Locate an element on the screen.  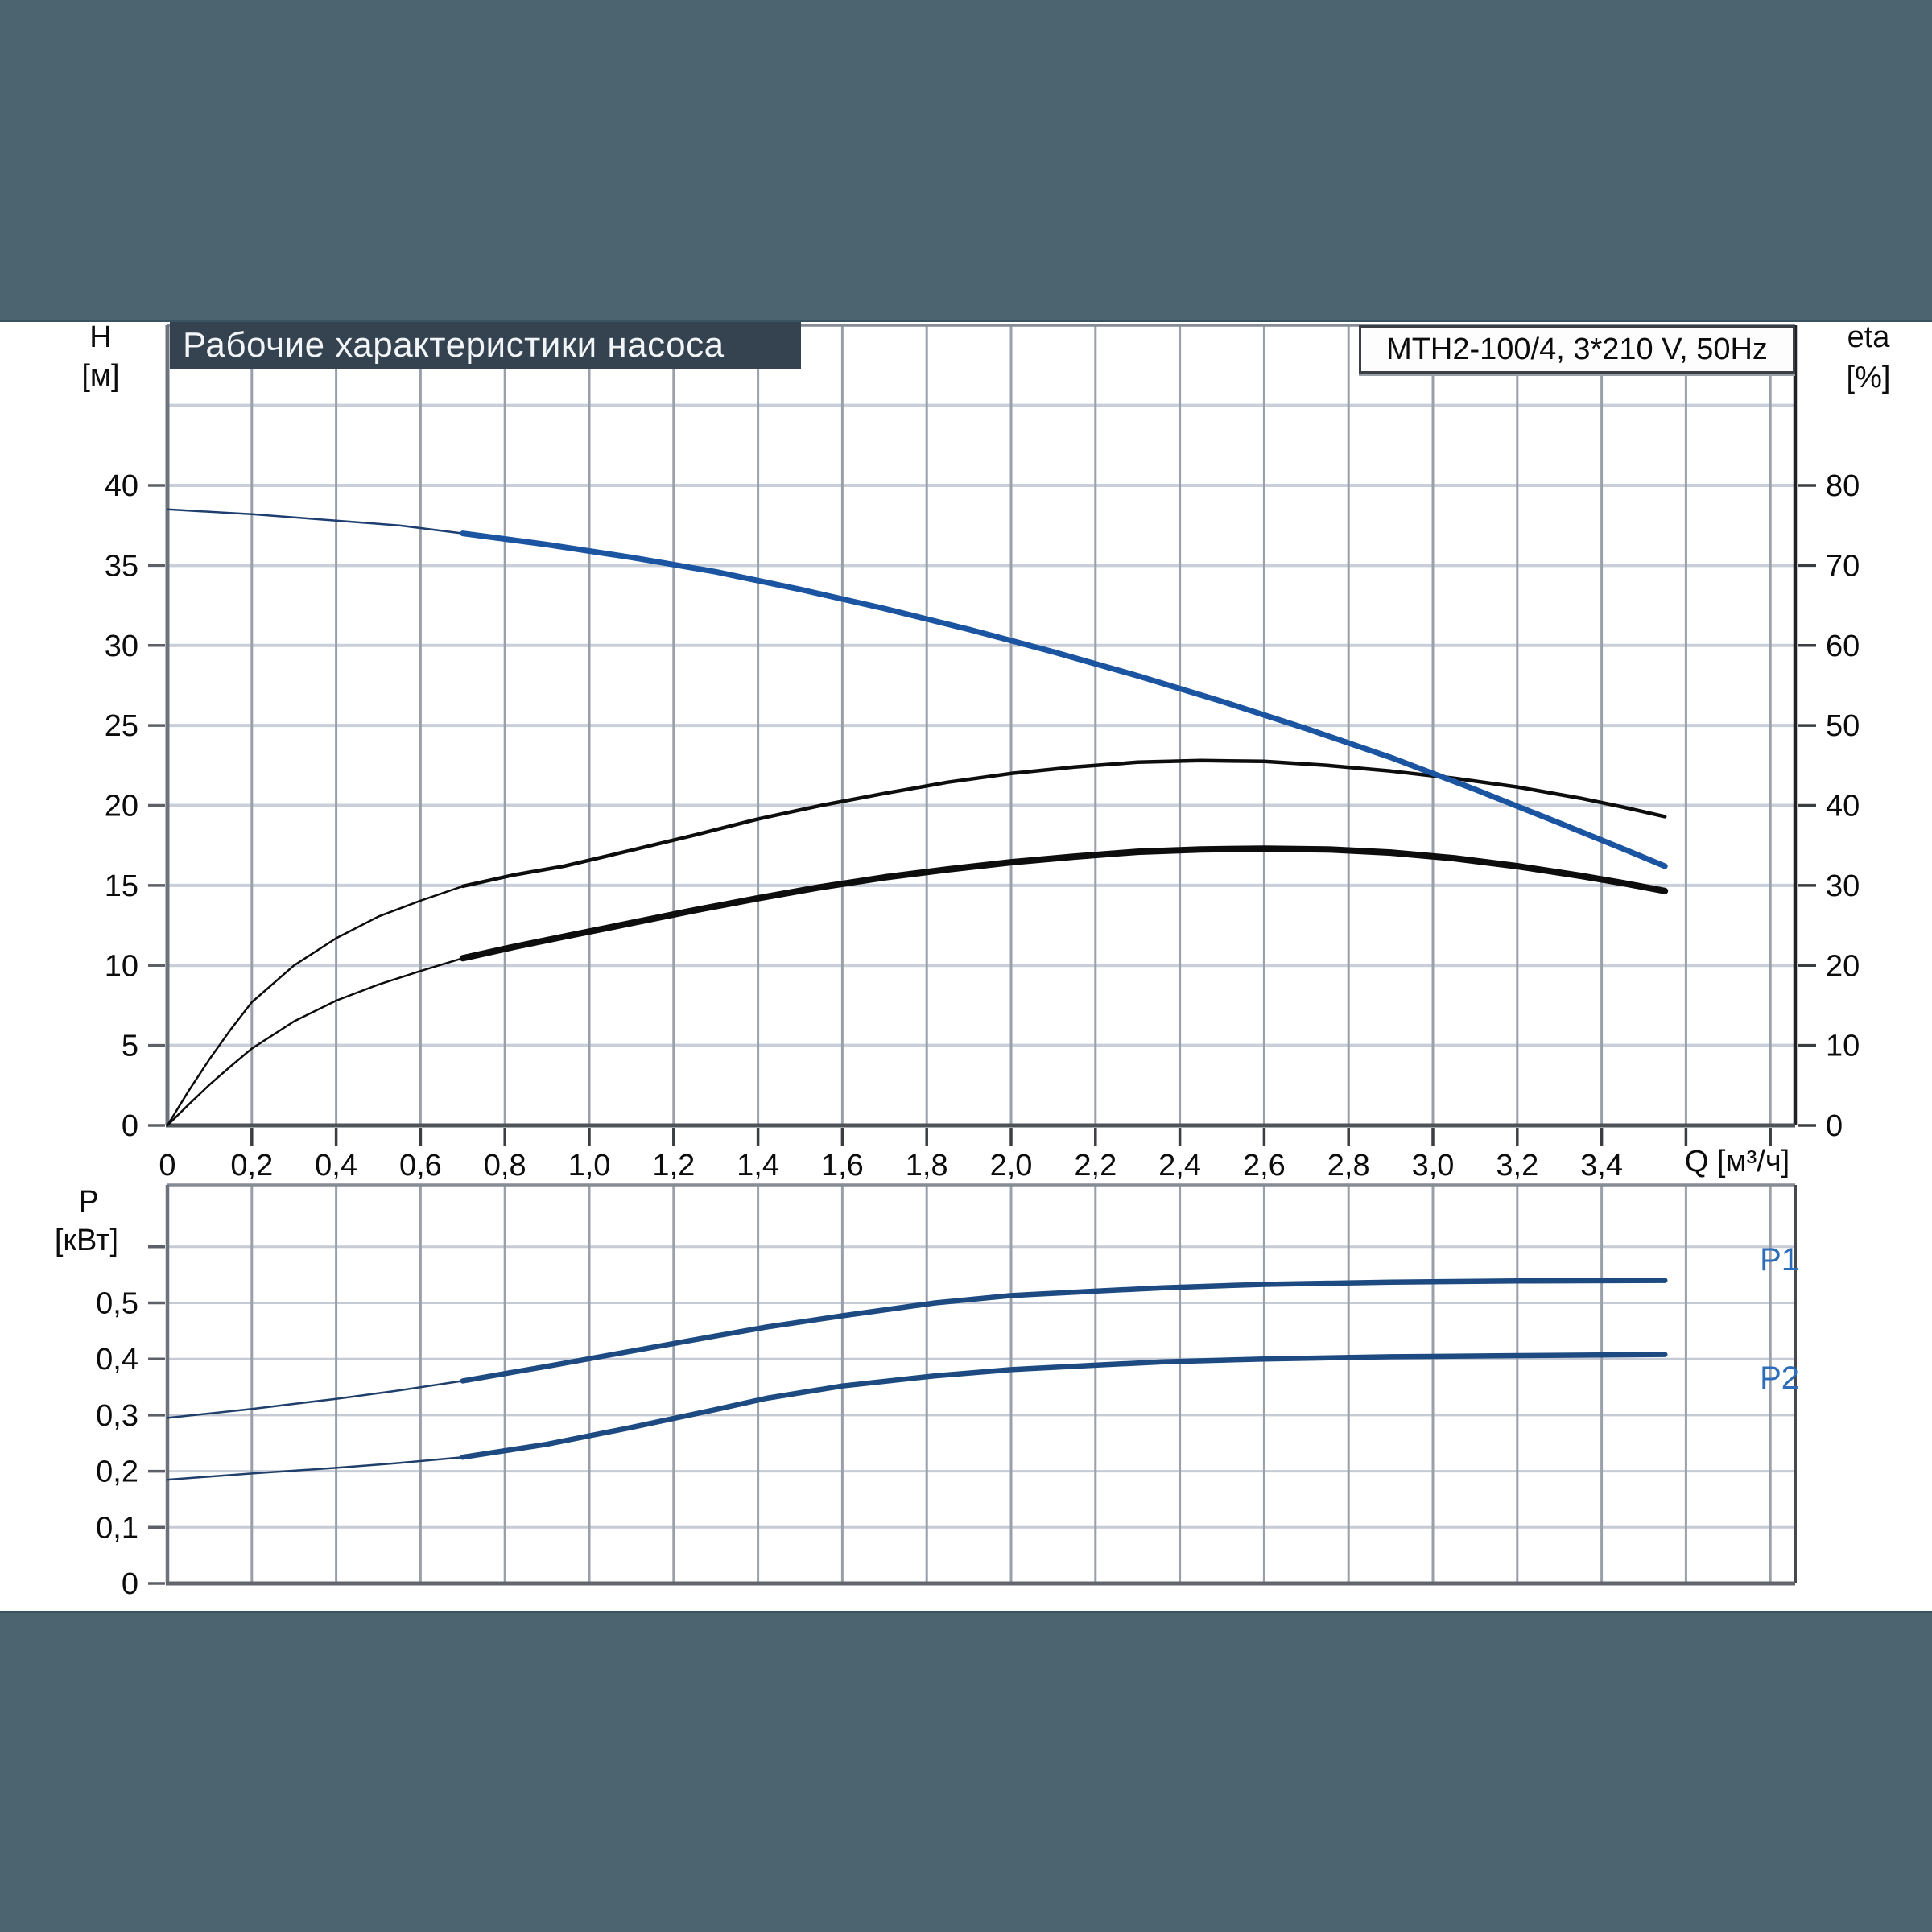
h-axis-tick-label: 35 is located at coordinates (121, 566).